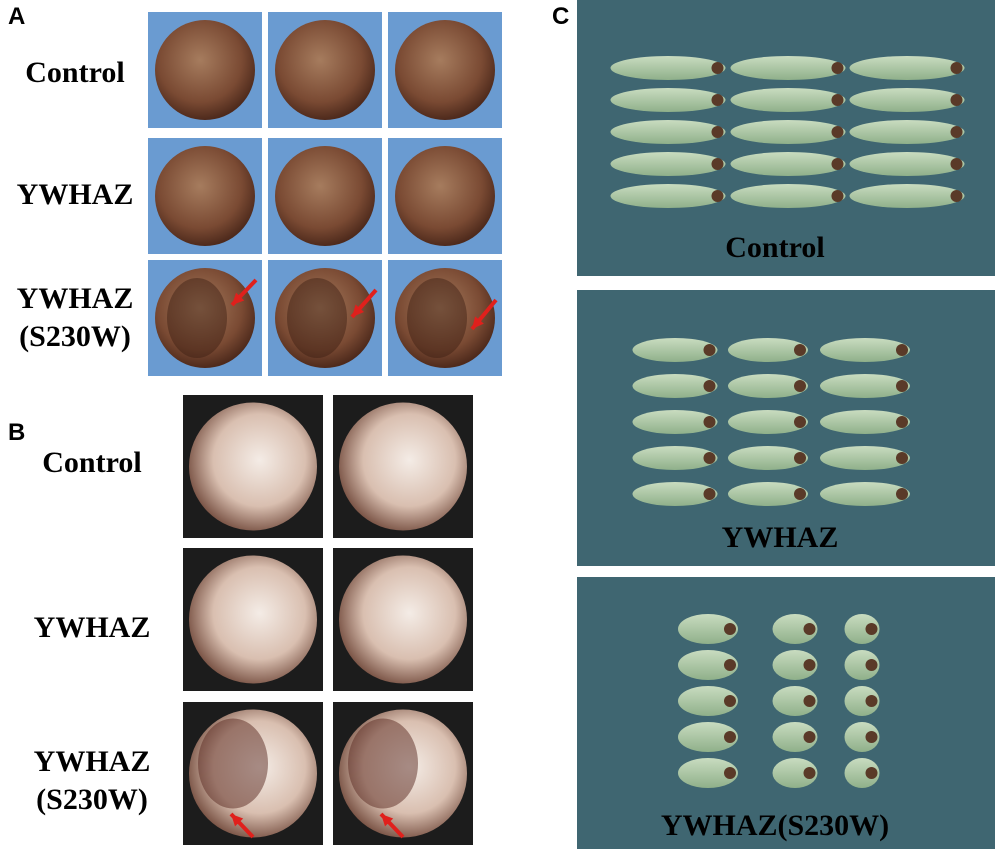 Image resolution: width=1000 pixels, height=855 pixels. I want to click on panel-label: B, so click(16, 432).